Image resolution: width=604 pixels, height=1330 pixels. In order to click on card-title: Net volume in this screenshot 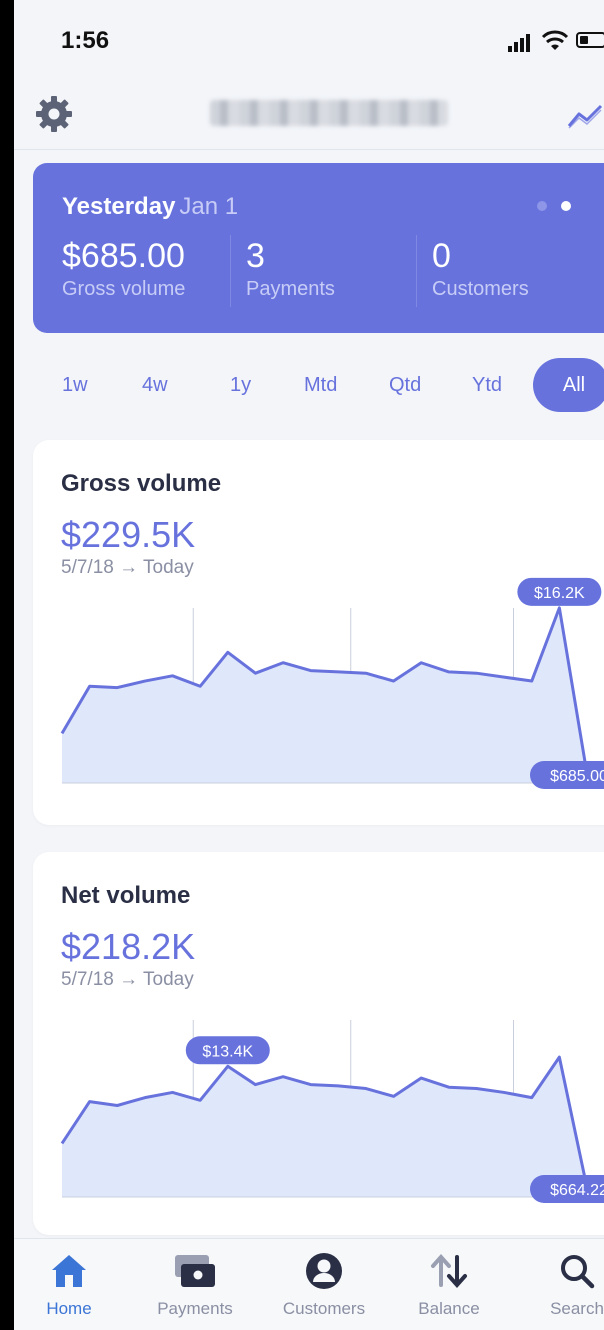, I will do `click(126, 895)`.